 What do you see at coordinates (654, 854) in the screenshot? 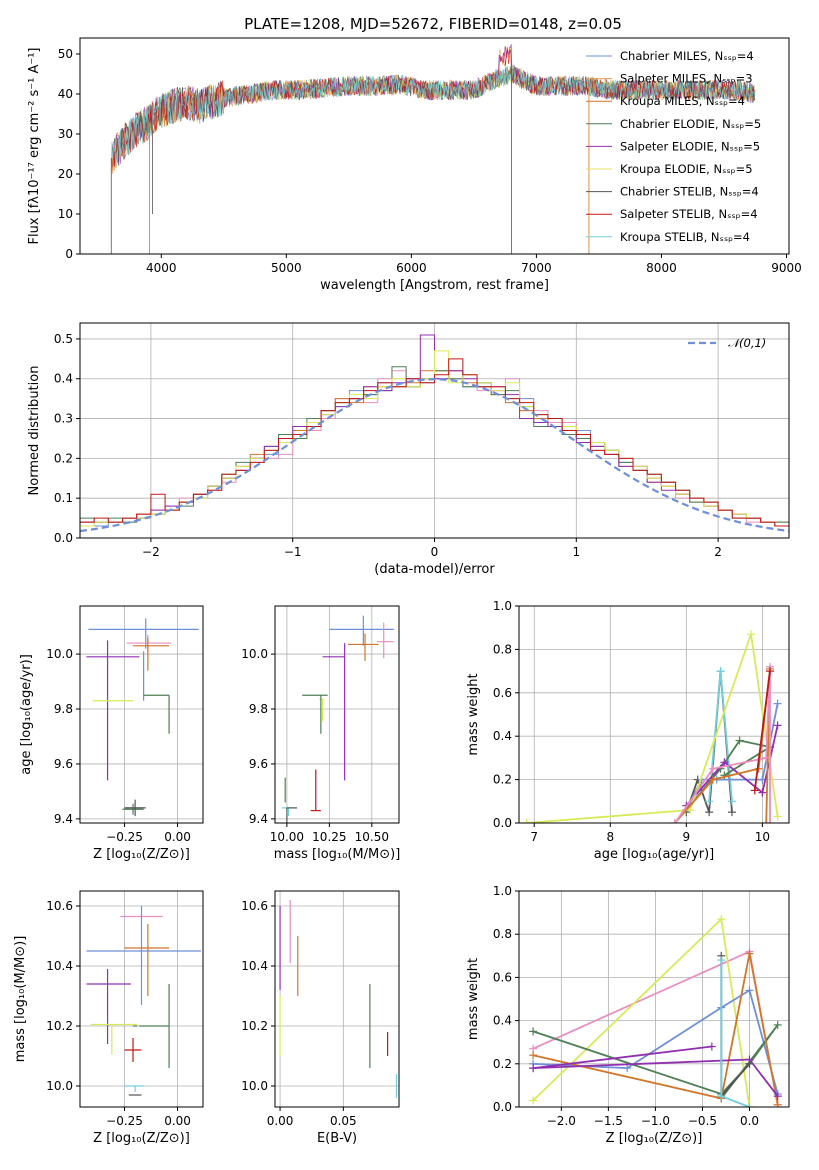
I see `x-axis-label: age [log₁₀(age/yr)]` at bounding box center [654, 854].